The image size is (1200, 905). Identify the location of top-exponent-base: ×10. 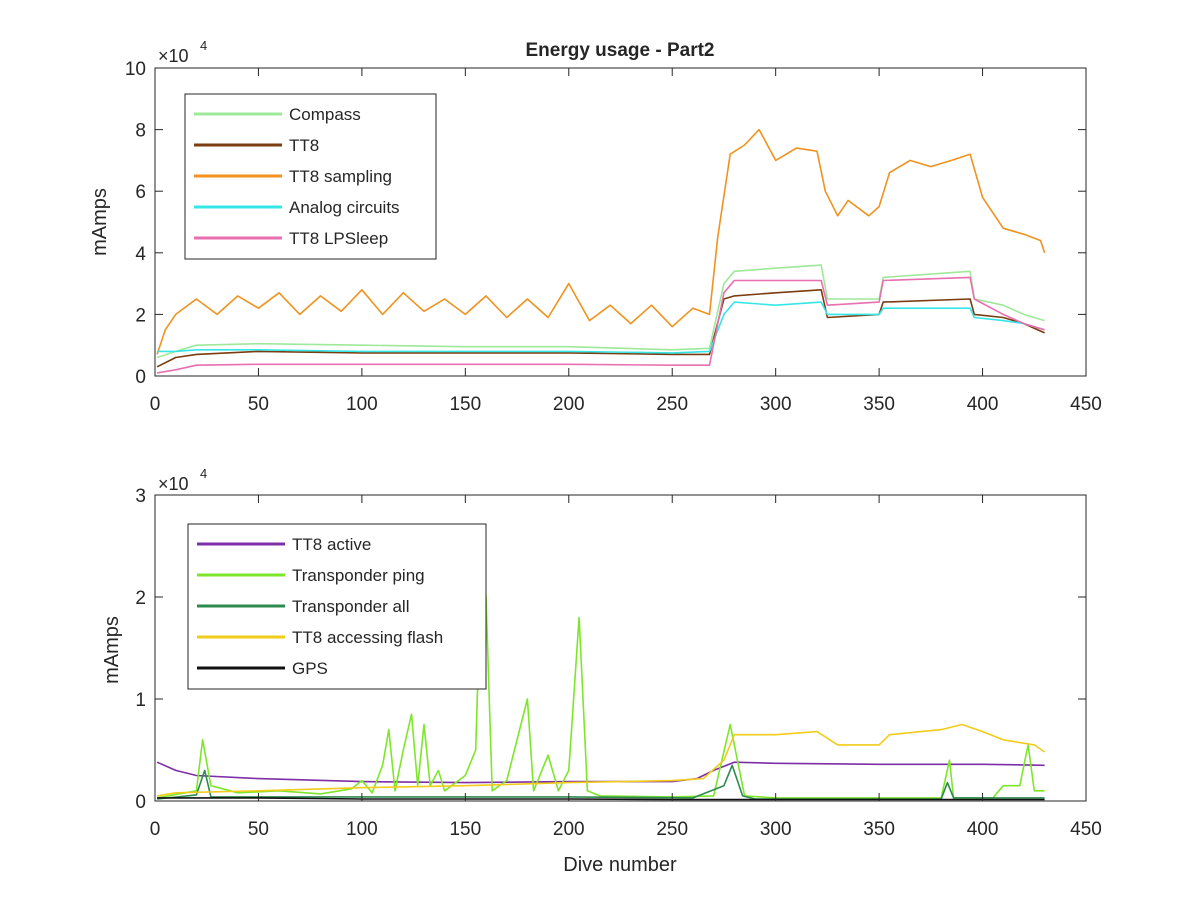
(173, 56).